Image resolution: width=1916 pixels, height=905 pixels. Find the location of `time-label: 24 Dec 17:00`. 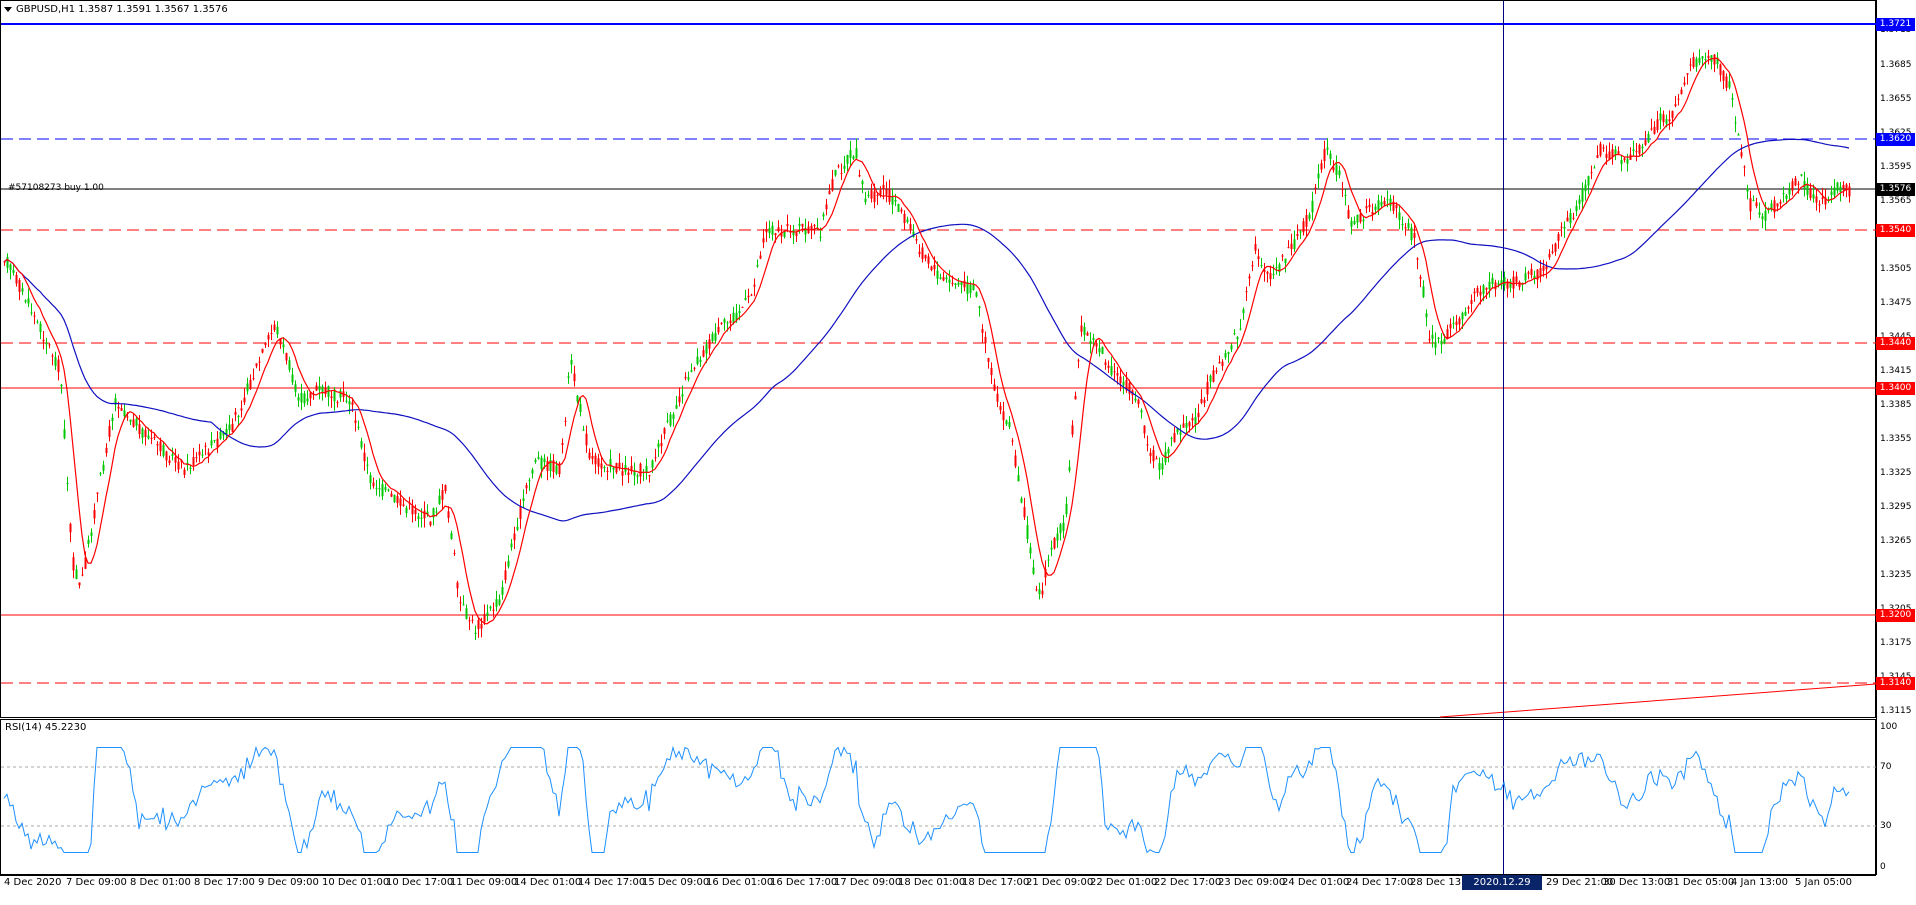

time-label: 24 Dec 17:00 is located at coordinates (1380, 882).